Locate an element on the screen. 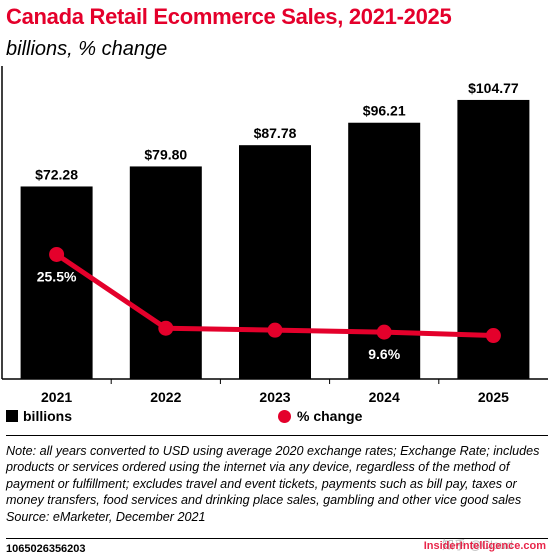 The image size is (554, 560). legend-line-swatch is located at coordinates (284, 416).